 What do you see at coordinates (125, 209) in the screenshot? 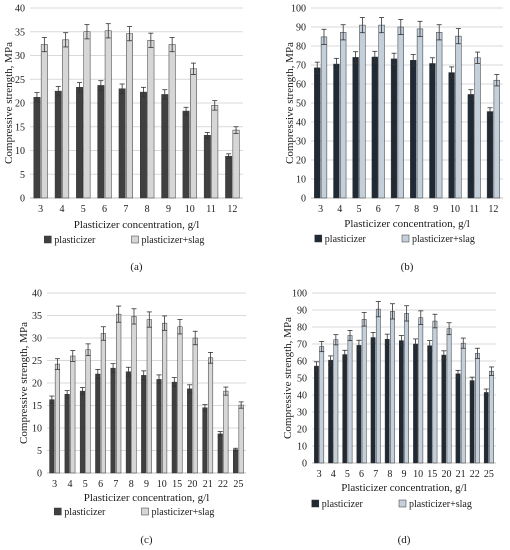
I see `x-tick-label: 7` at bounding box center [125, 209].